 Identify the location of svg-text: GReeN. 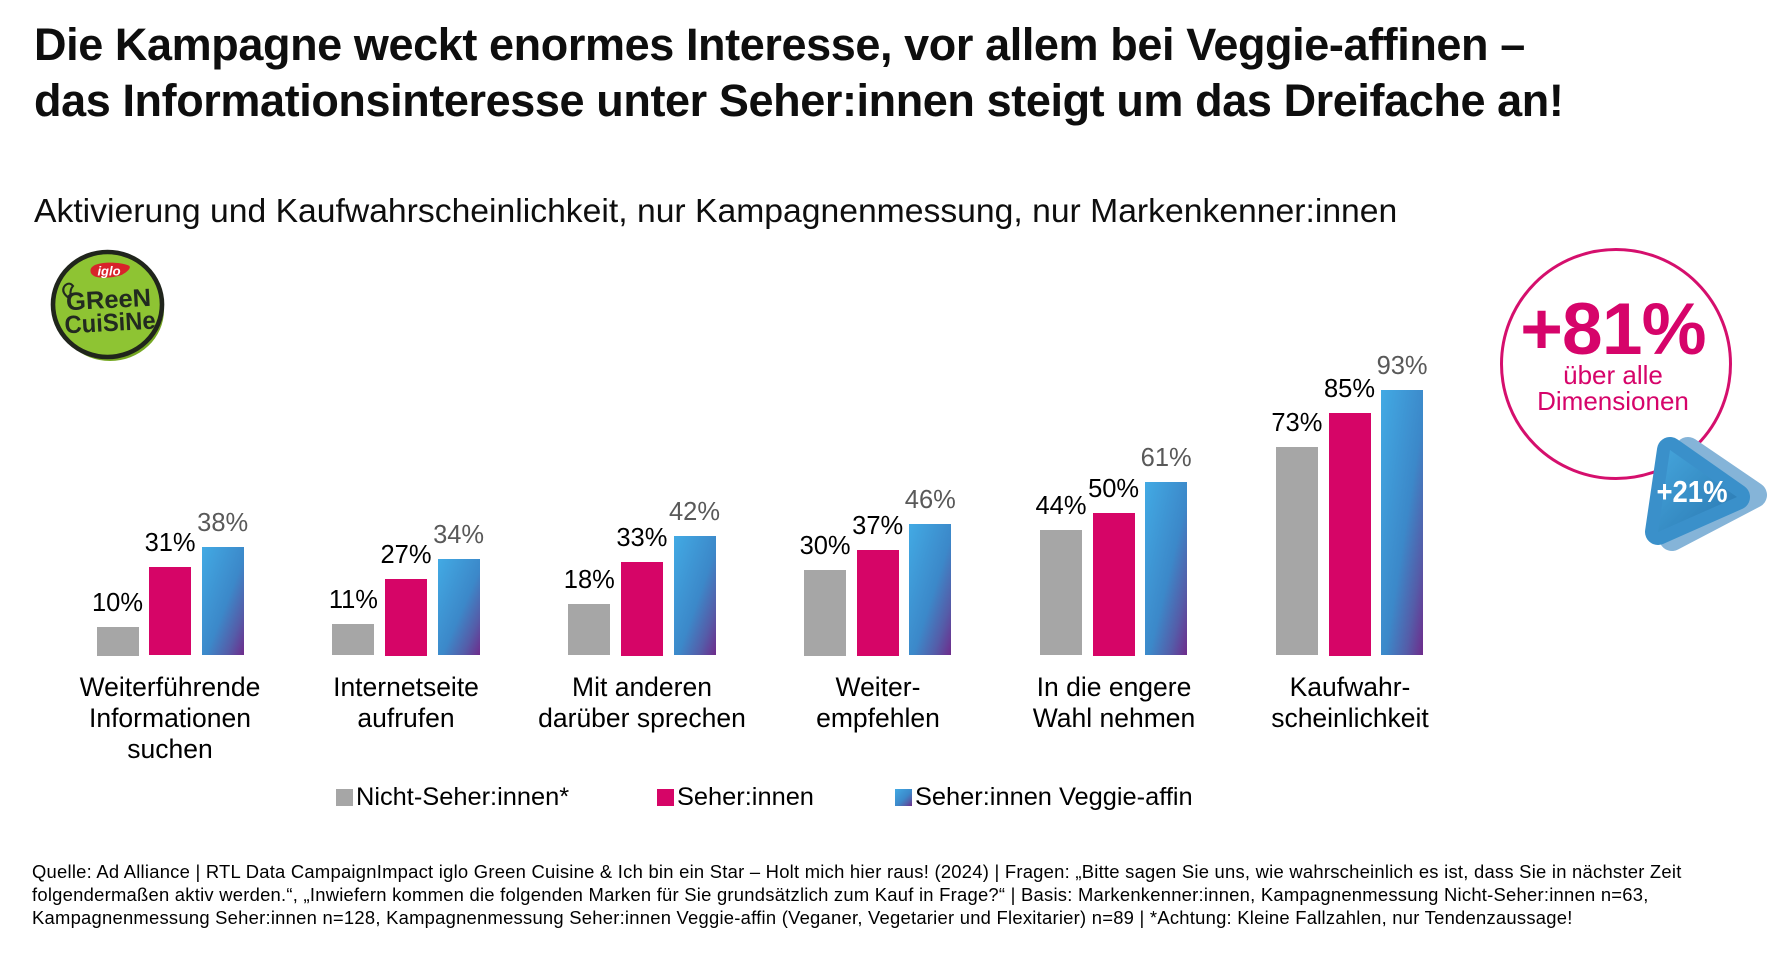
(108, 300).